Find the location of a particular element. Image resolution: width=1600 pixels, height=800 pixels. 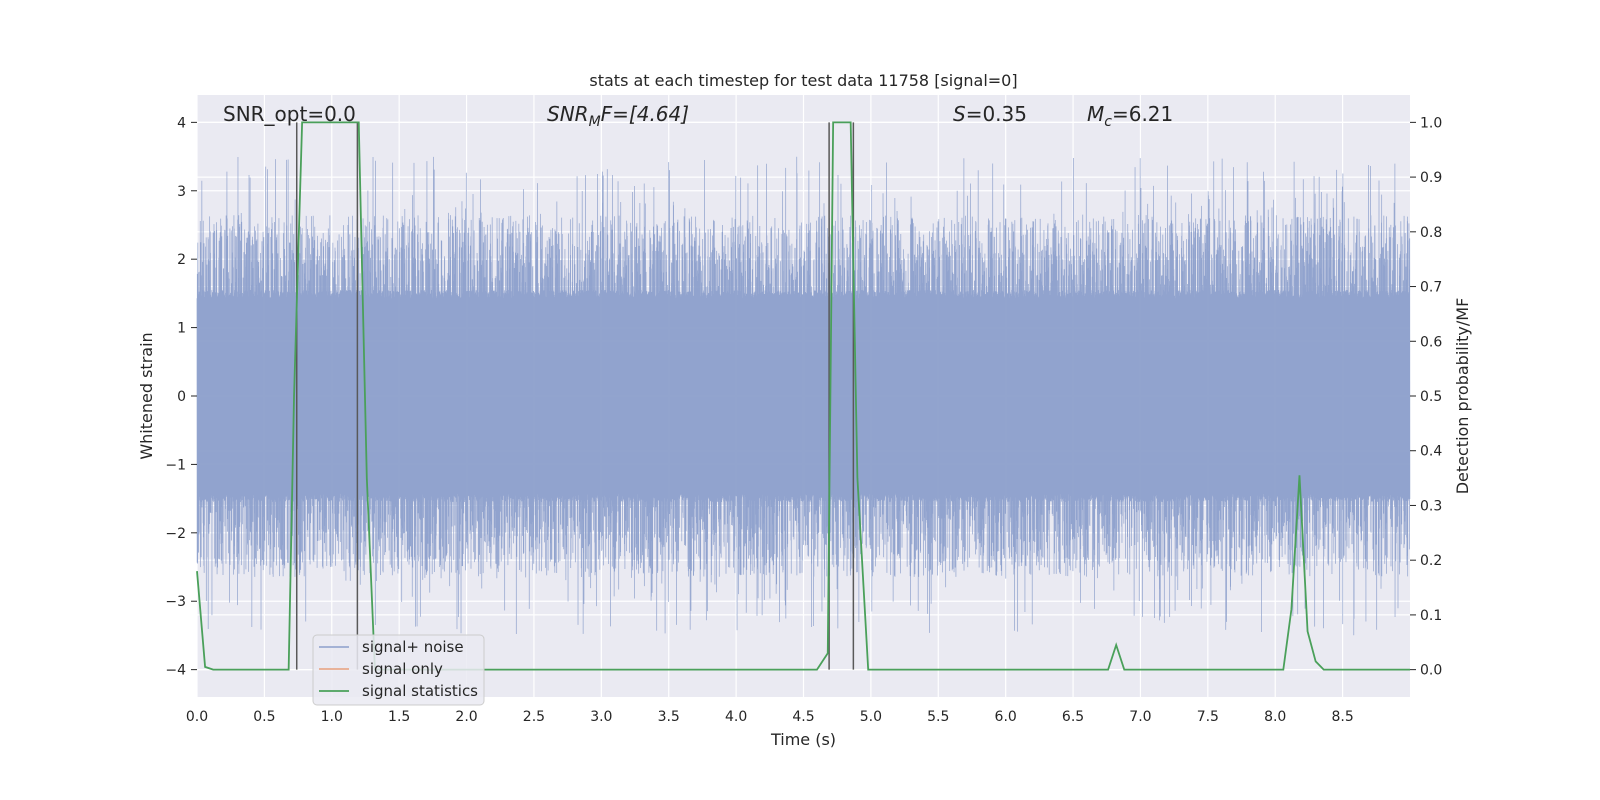

annotation-mc-rest: =6.21 is located at coordinates (1142, 114).